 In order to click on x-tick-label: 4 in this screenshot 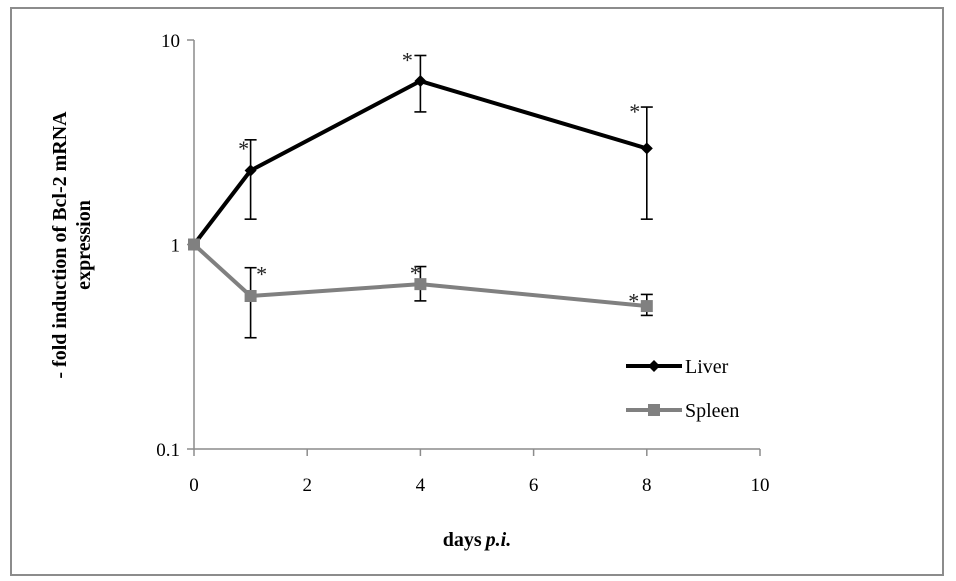, I will do `click(421, 485)`.